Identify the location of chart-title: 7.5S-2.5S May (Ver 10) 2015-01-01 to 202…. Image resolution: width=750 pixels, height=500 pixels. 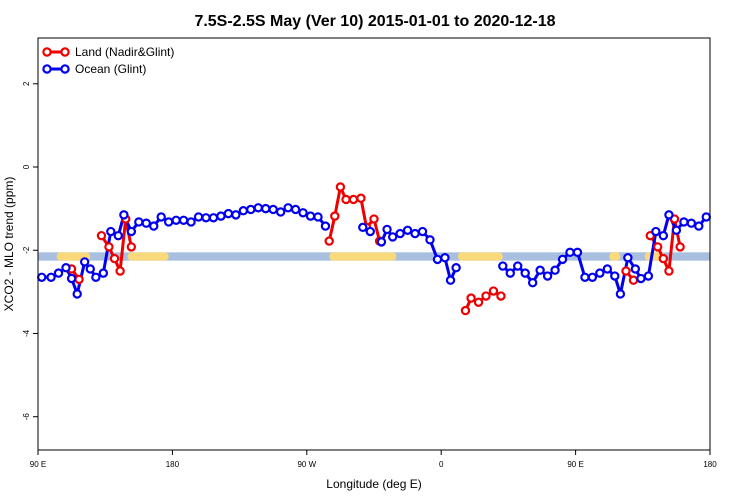
(374, 21).